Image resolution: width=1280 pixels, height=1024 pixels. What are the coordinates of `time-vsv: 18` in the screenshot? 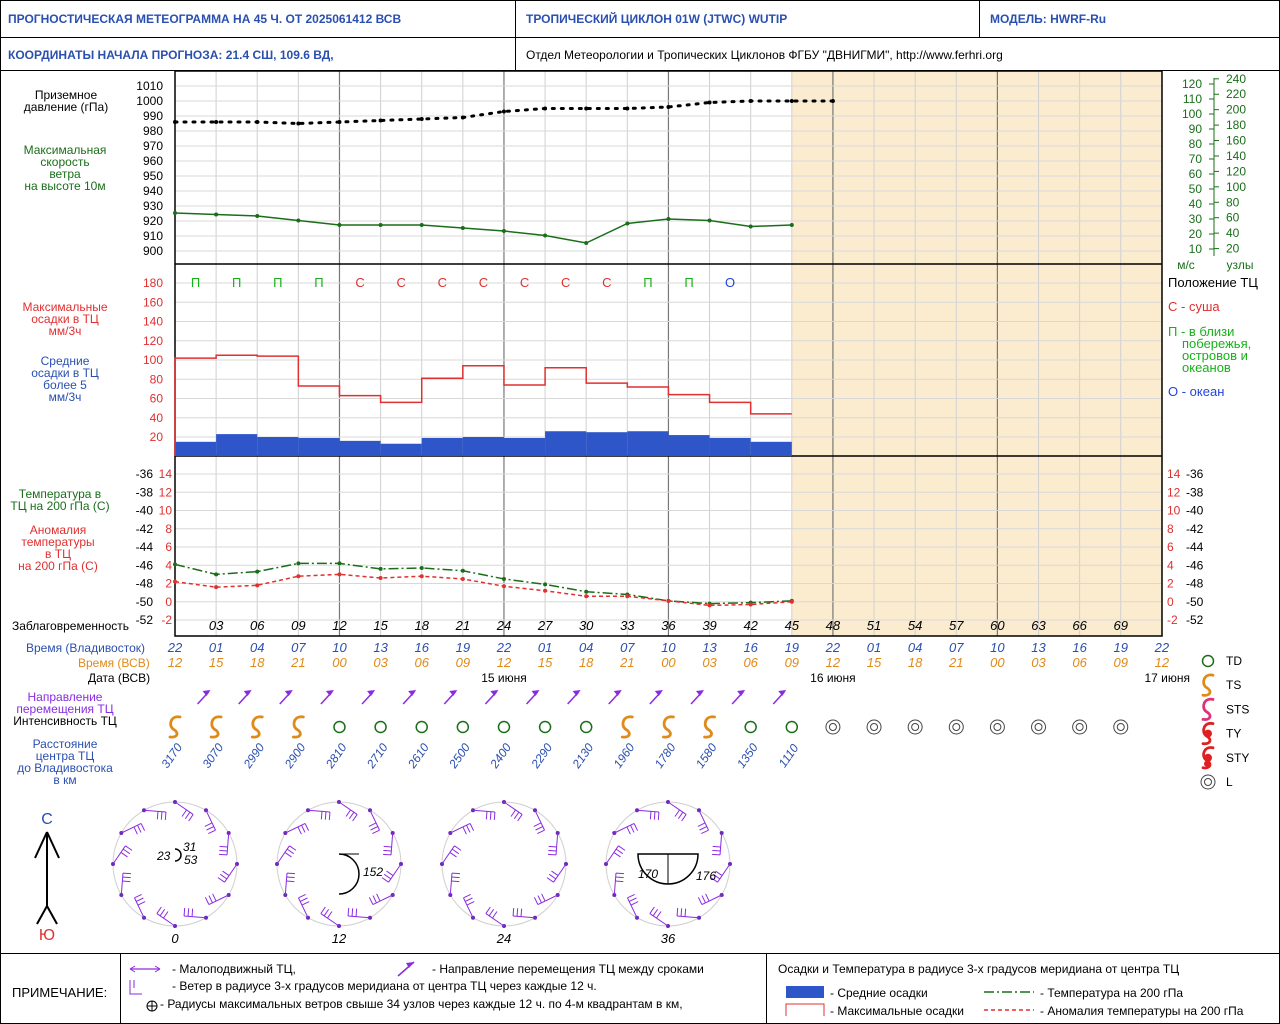 It's located at (257, 662).